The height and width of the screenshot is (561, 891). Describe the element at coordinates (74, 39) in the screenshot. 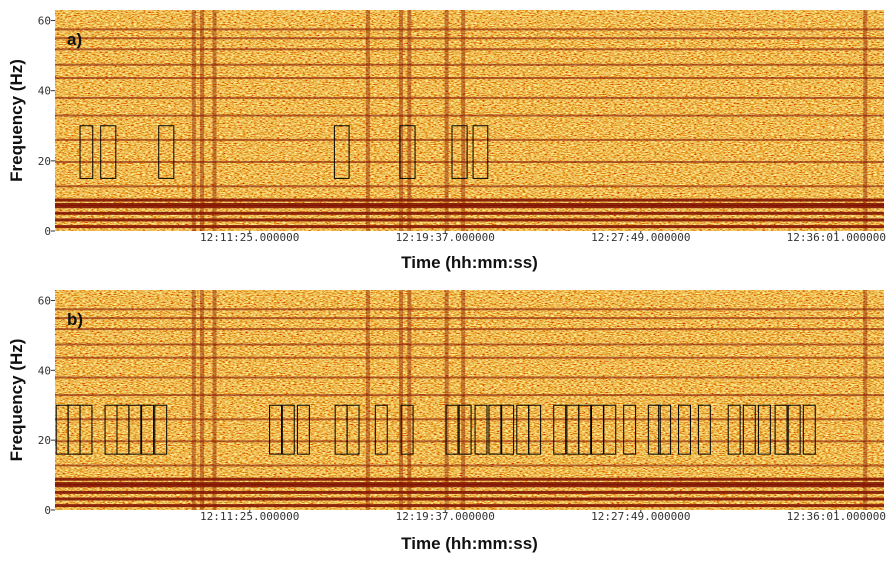

I see `panel-label: a)` at that location.